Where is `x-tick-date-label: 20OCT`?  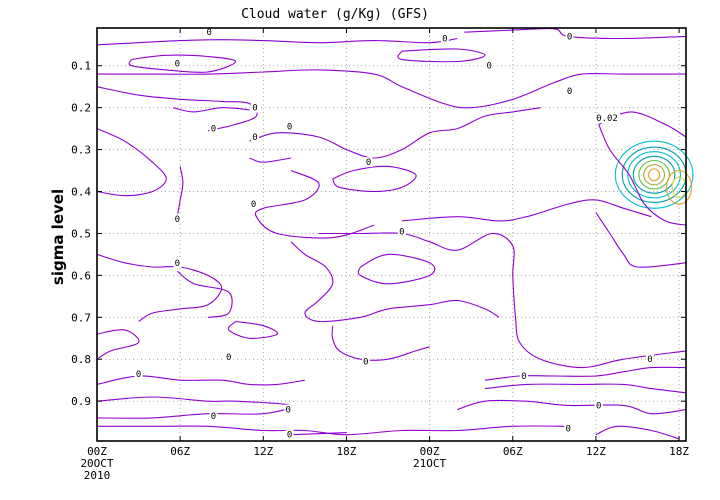 x-tick-date-label: 20OCT is located at coordinates (96, 463).